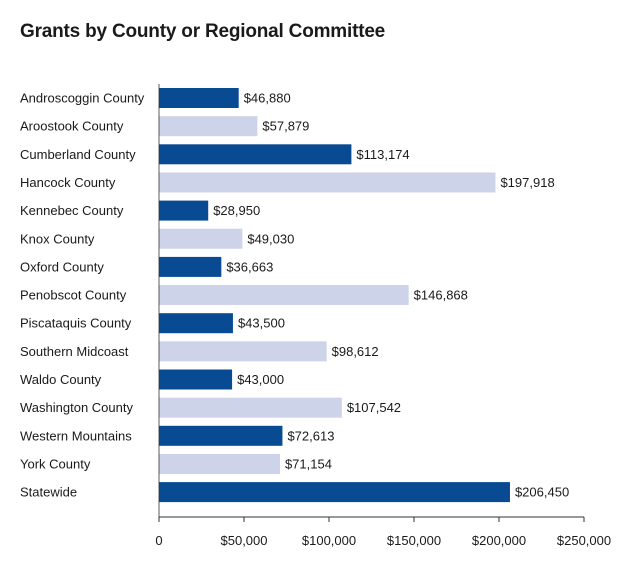  Describe the element at coordinates (74, 351) in the screenshot. I see `category-label: Southern Midcoast` at that location.